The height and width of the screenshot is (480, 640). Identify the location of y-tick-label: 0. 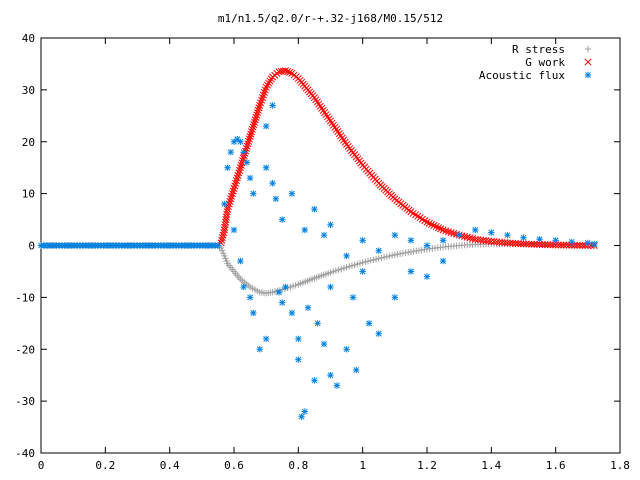
(31, 246).